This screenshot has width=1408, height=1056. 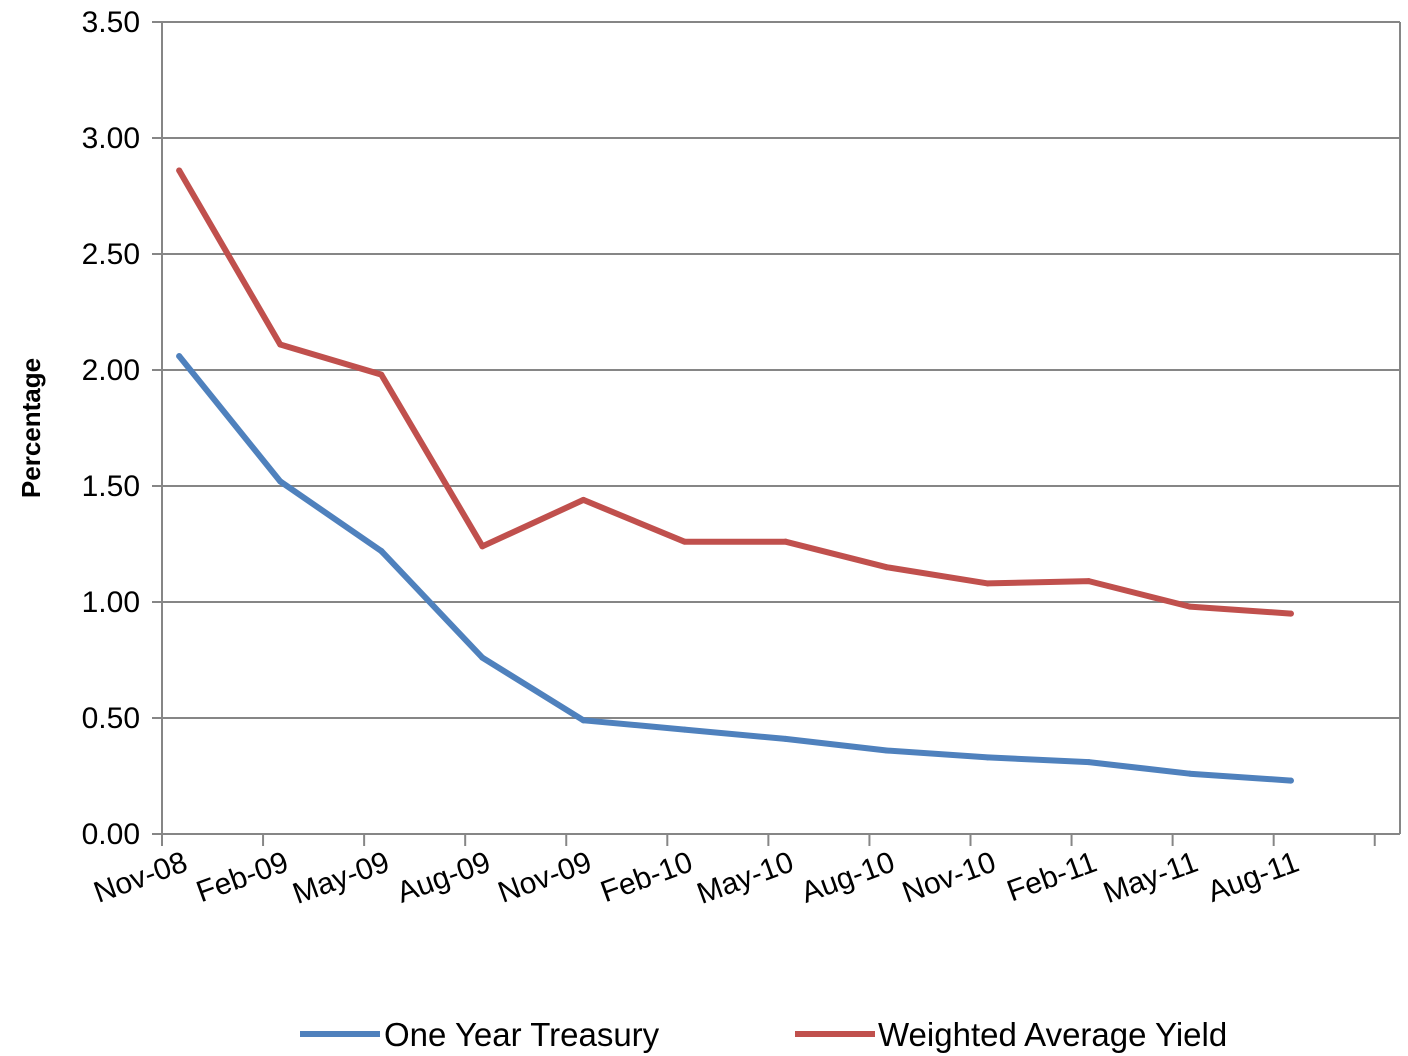 What do you see at coordinates (444, 878) in the screenshot?
I see `x-tick-label: Aug-09` at bounding box center [444, 878].